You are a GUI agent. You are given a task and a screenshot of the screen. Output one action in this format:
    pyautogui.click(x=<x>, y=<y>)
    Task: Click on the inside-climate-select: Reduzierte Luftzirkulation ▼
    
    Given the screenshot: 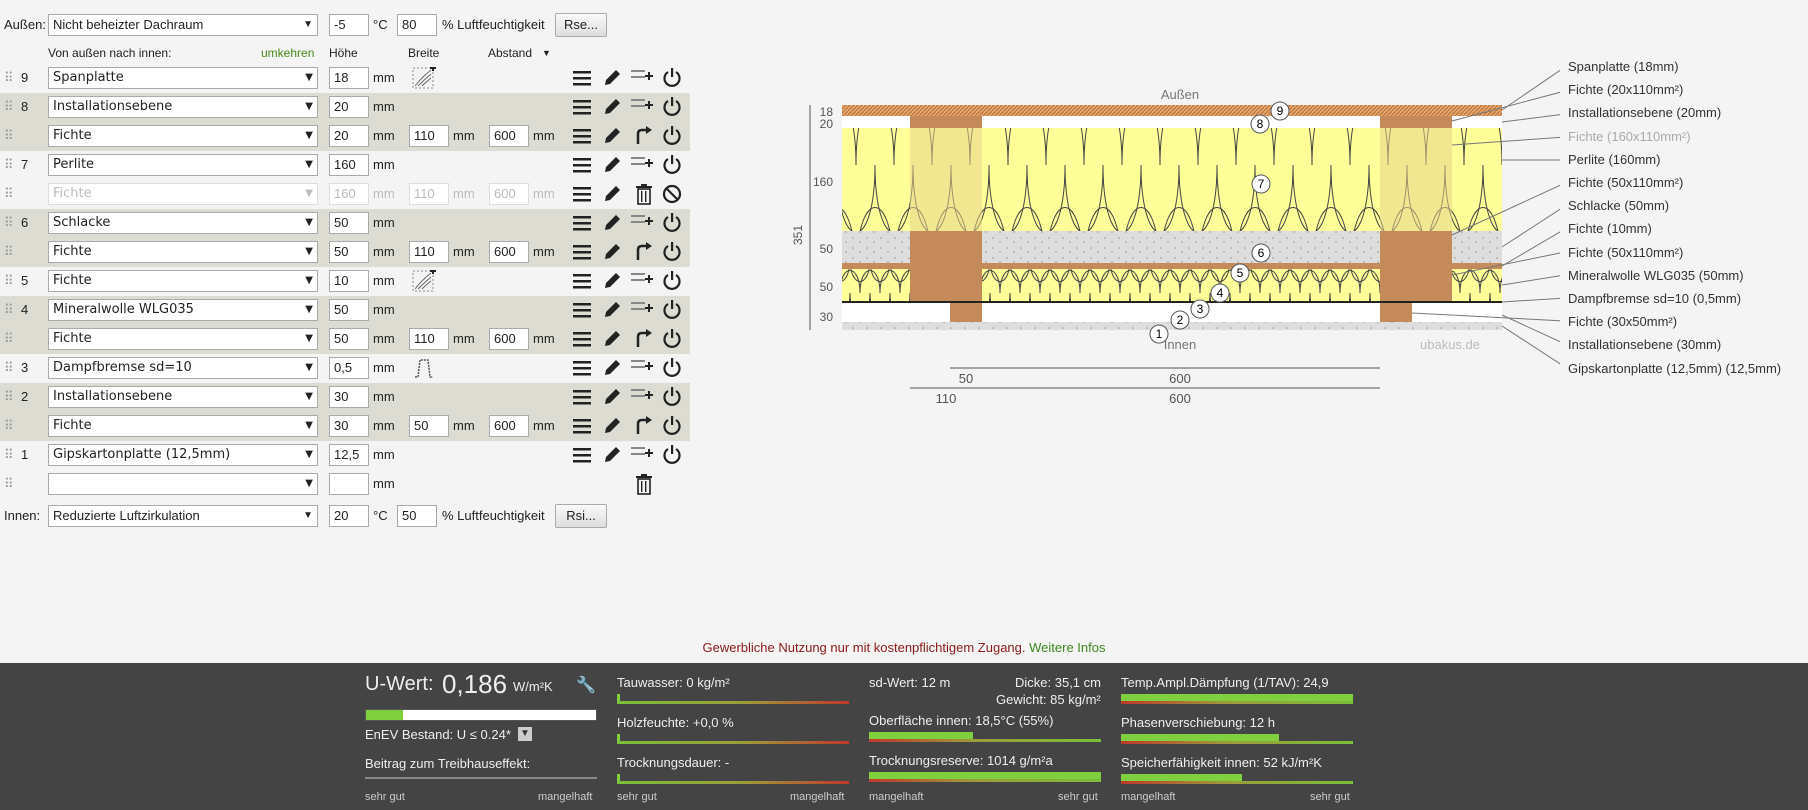 What is the action you would take?
    pyautogui.click(x=183, y=516)
    